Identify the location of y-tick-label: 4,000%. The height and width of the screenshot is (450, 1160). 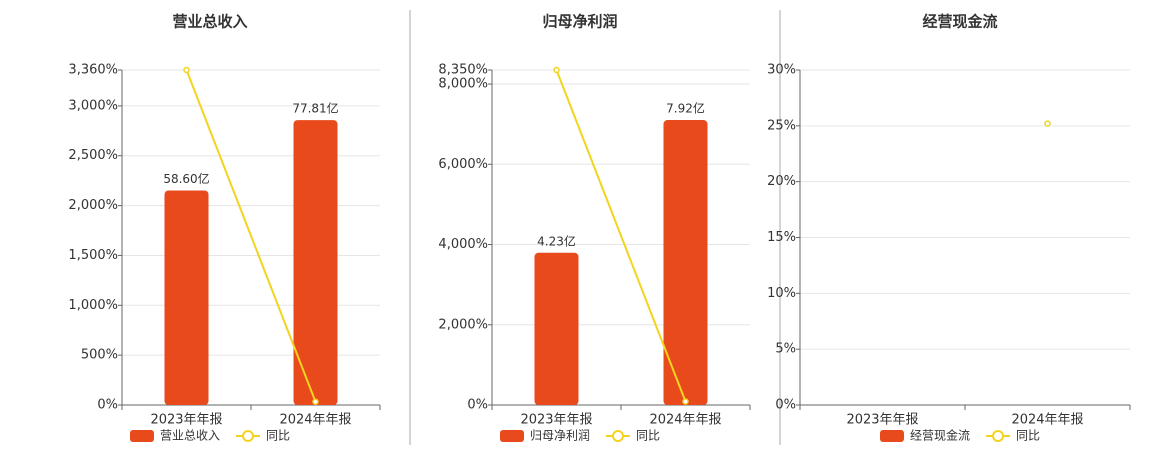
(463, 244).